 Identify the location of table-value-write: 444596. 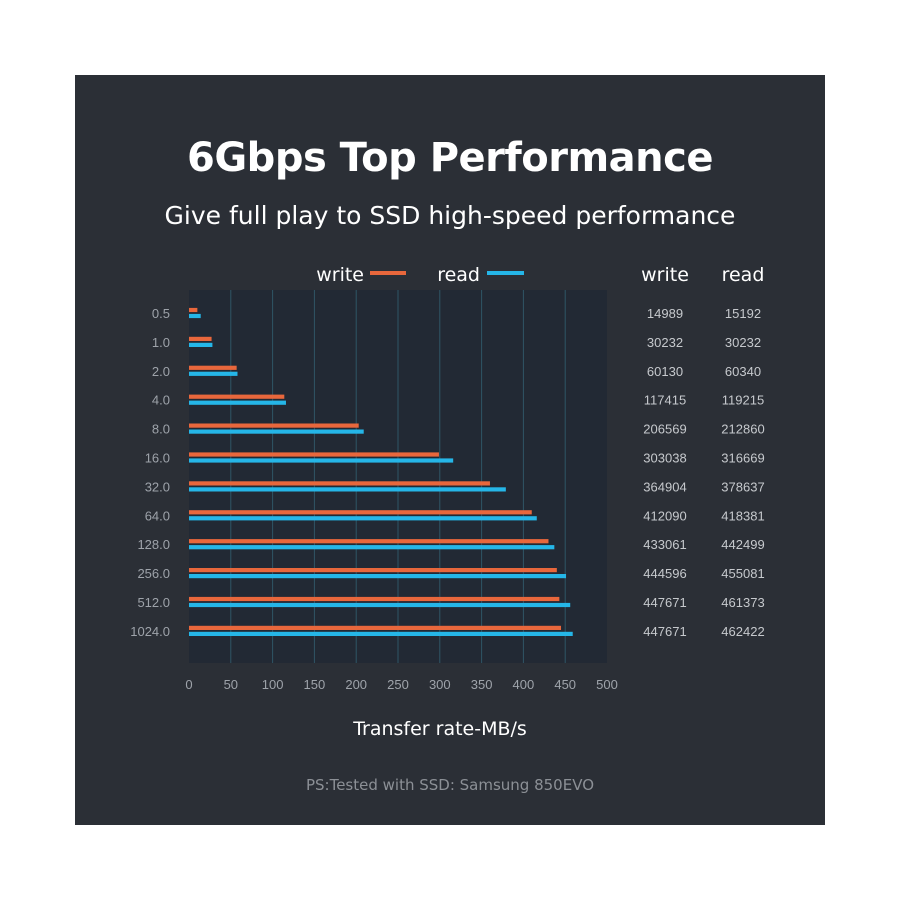
(664, 573).